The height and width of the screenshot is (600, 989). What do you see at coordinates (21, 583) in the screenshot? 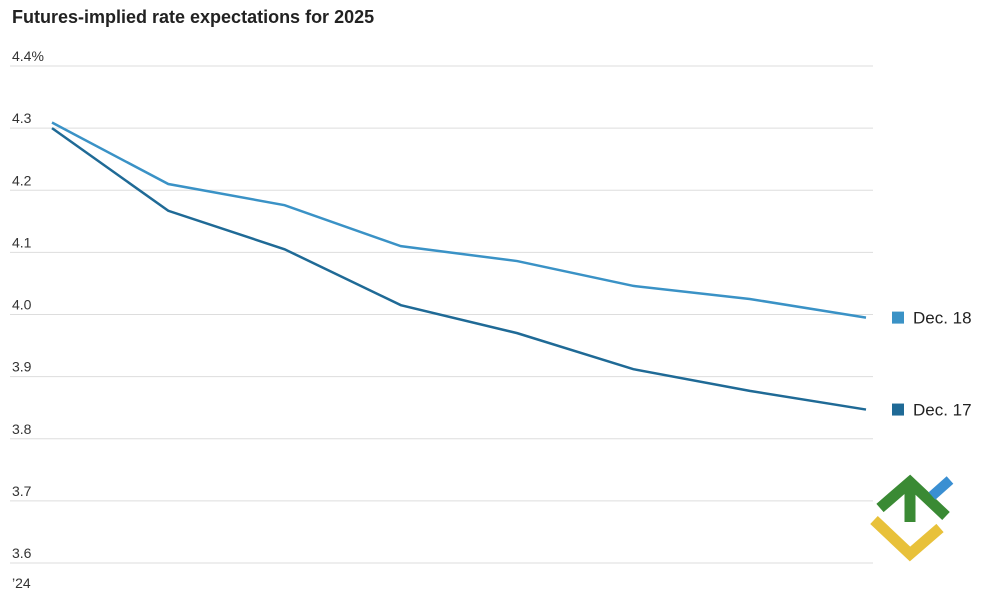
I see `x-tick-label: ’24` at bounding box center [21, 583].